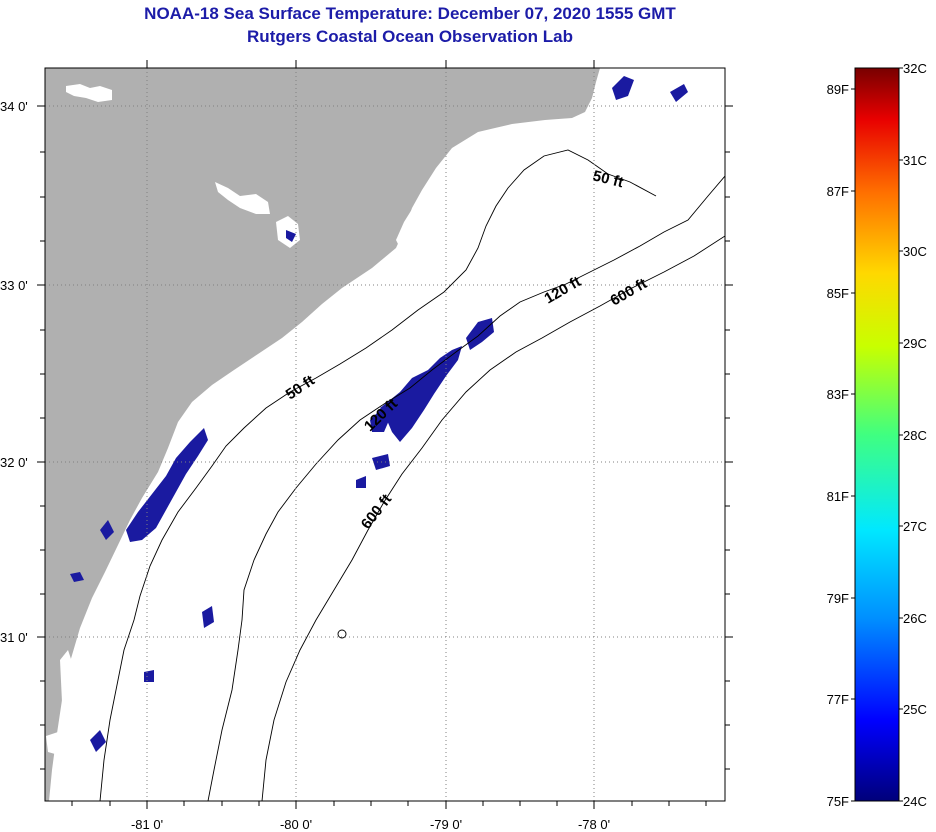 Image resolution: width=936 pixels, height=832 pixels. I want to click on lon-label: -80 0', so click(296, 824).